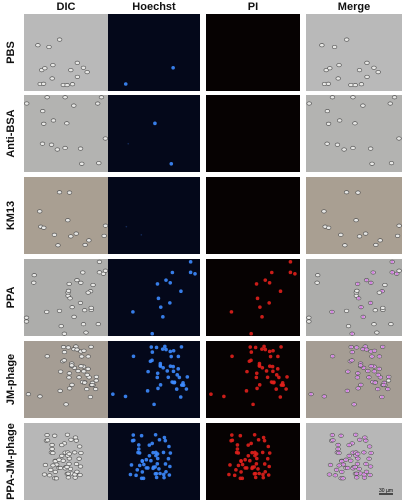 Image resolution: width=405 pixels, height=500 pixels. What do you see at coordinates (154, 7) in the screenshot?
I see `column-header: Hoechst` at bounding box center [154, 7].